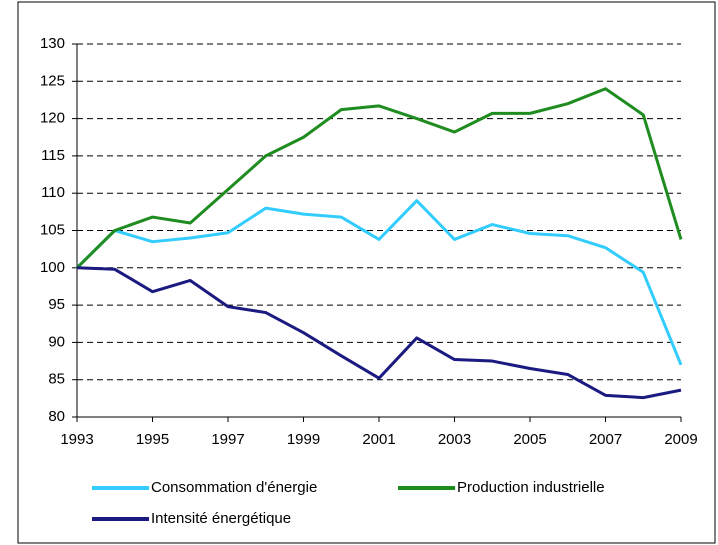  I want to click on y-tick-label: 100, so click(52, 267).